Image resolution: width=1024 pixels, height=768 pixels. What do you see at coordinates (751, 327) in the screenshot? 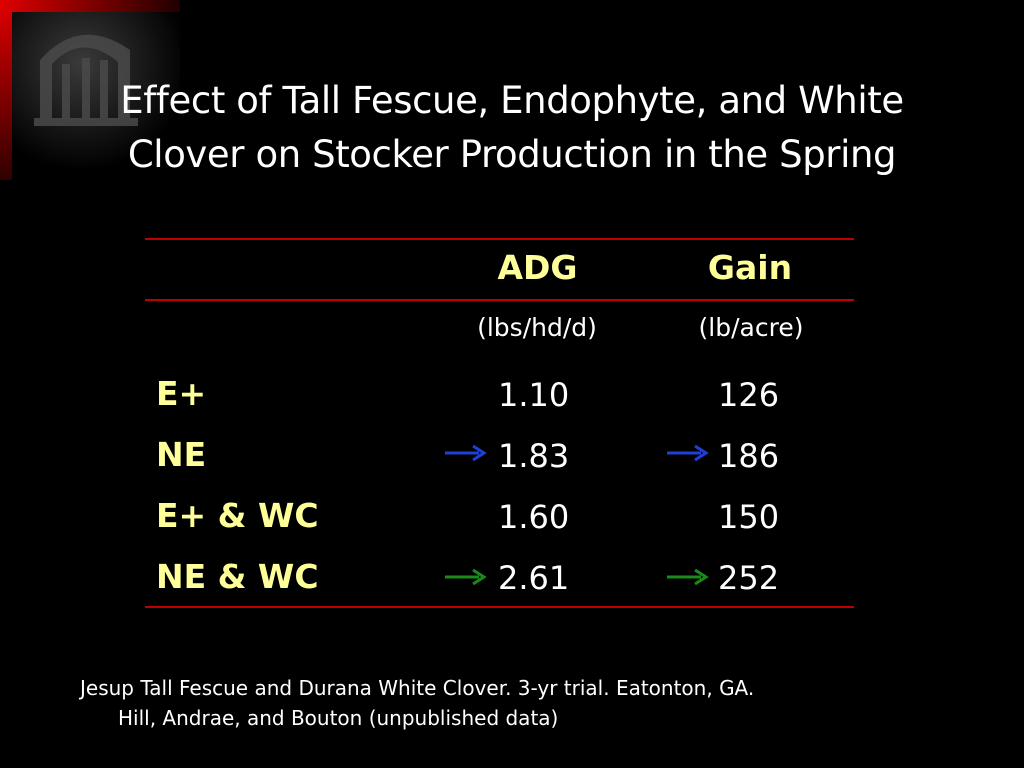
I see `column-unit-gain: (lb/acre)` at bounding box center [751, 327].